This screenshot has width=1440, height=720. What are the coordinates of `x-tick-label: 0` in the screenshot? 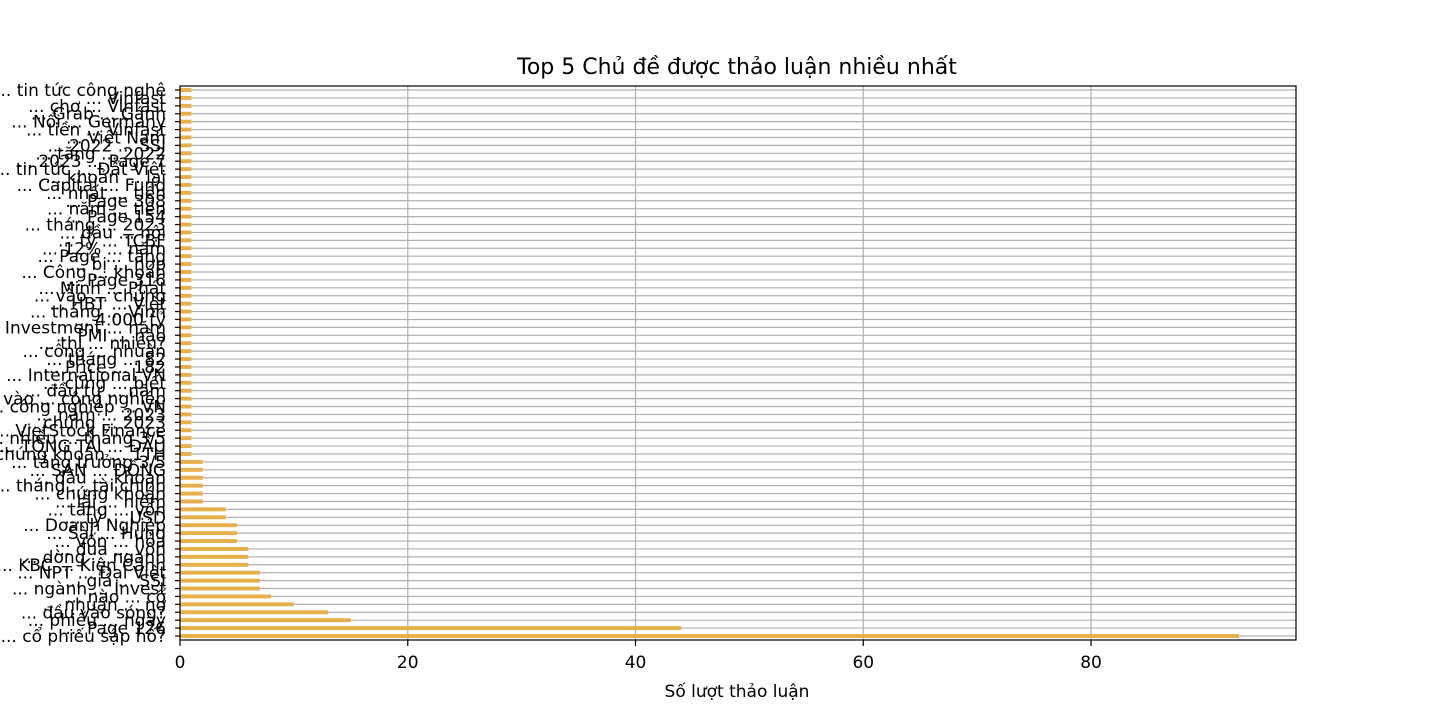 It's located at (180, 663).